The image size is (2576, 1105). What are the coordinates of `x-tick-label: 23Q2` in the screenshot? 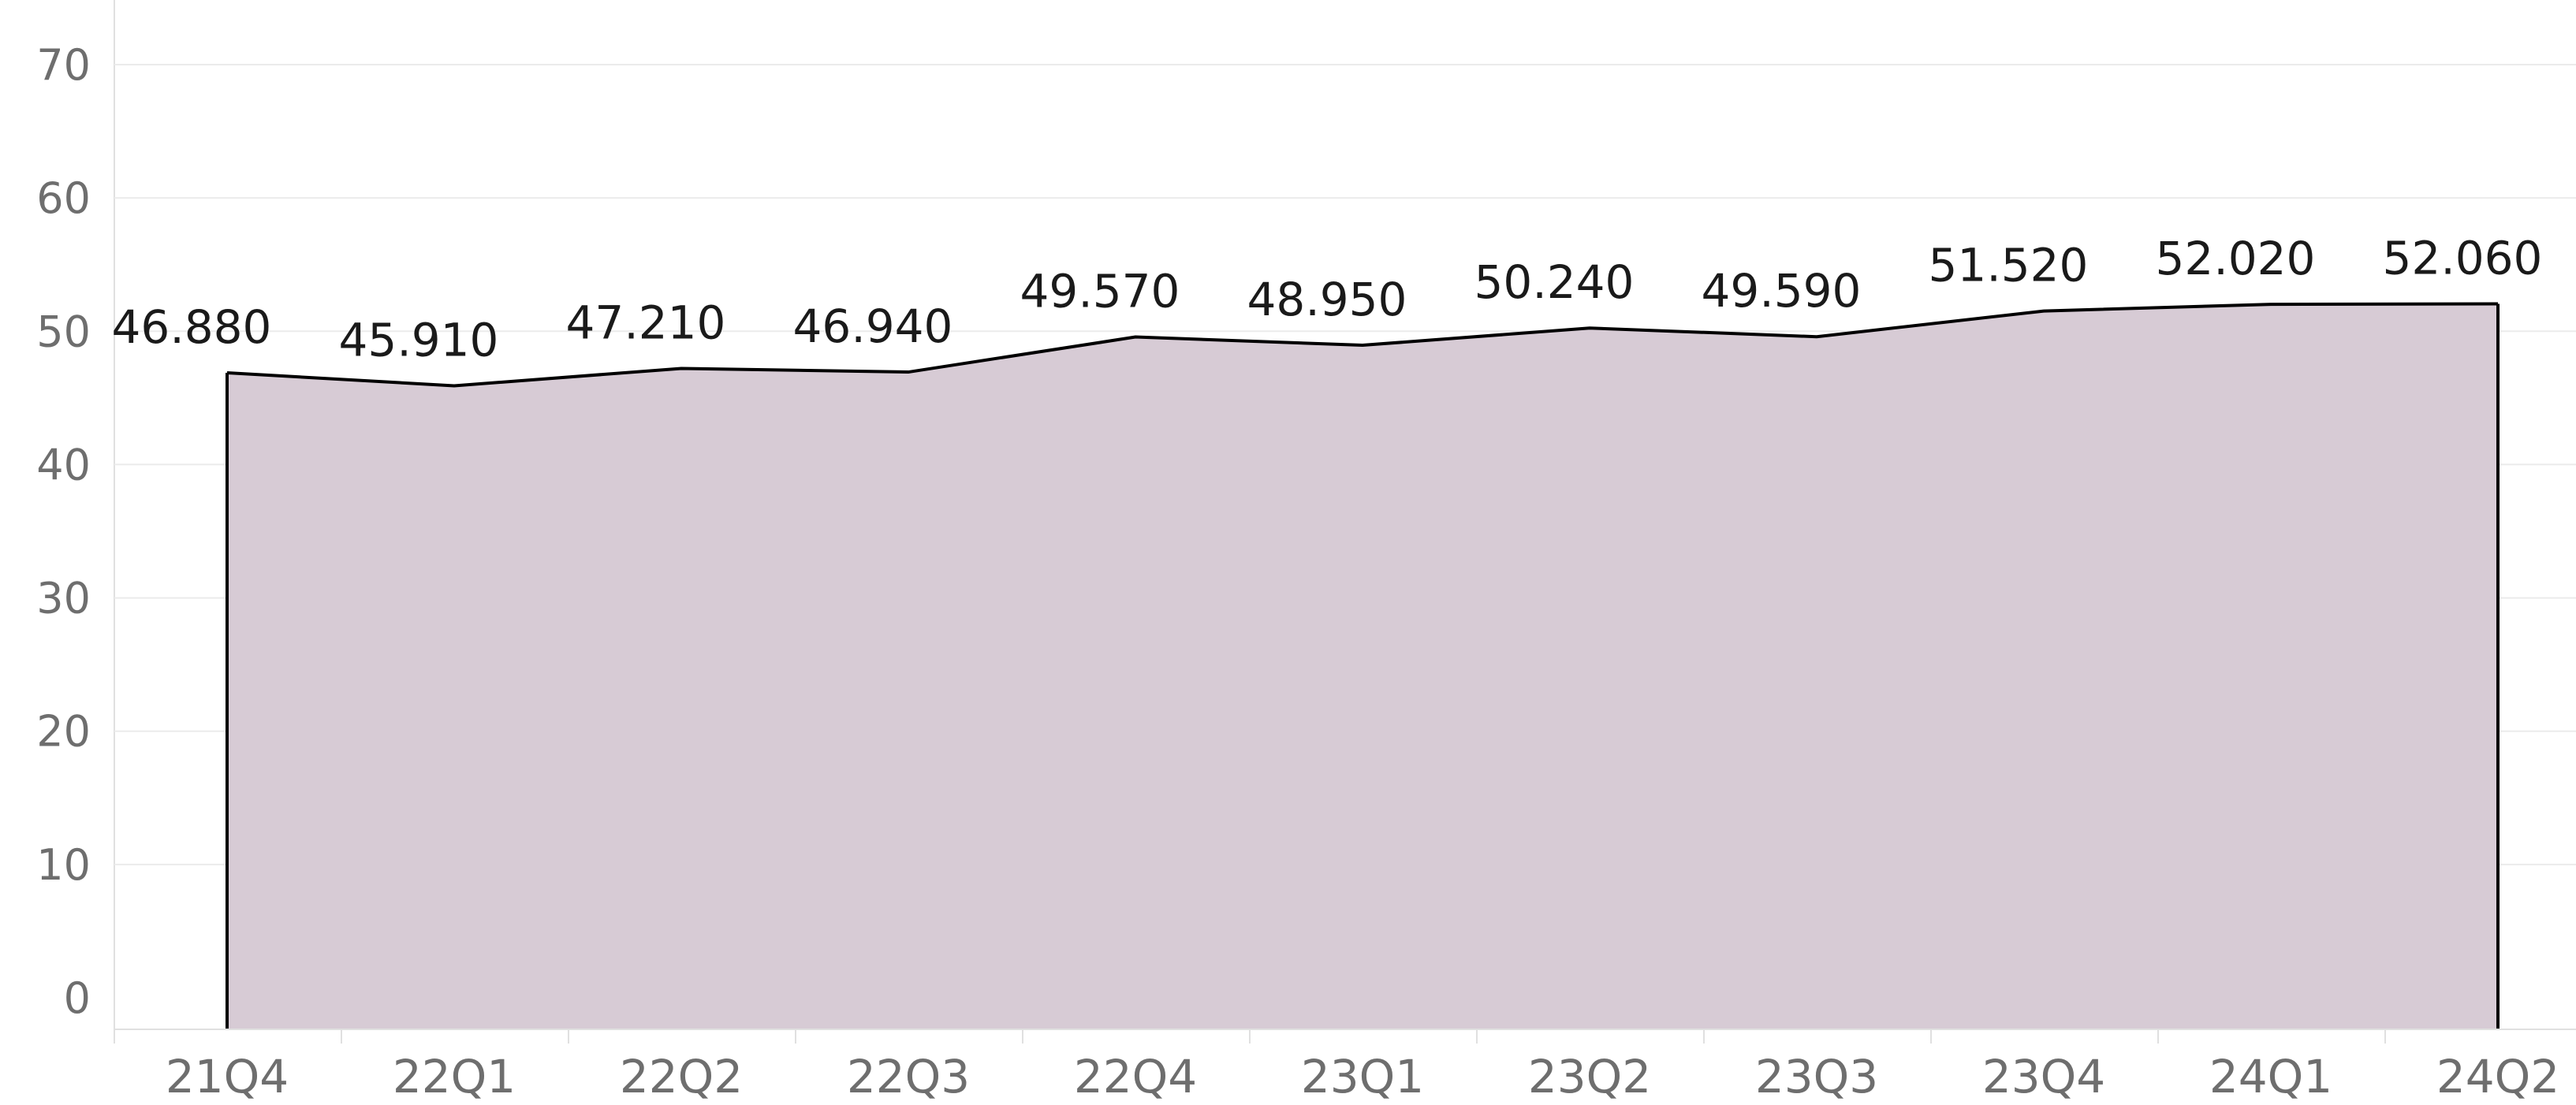 It's located at (1590, 1076).